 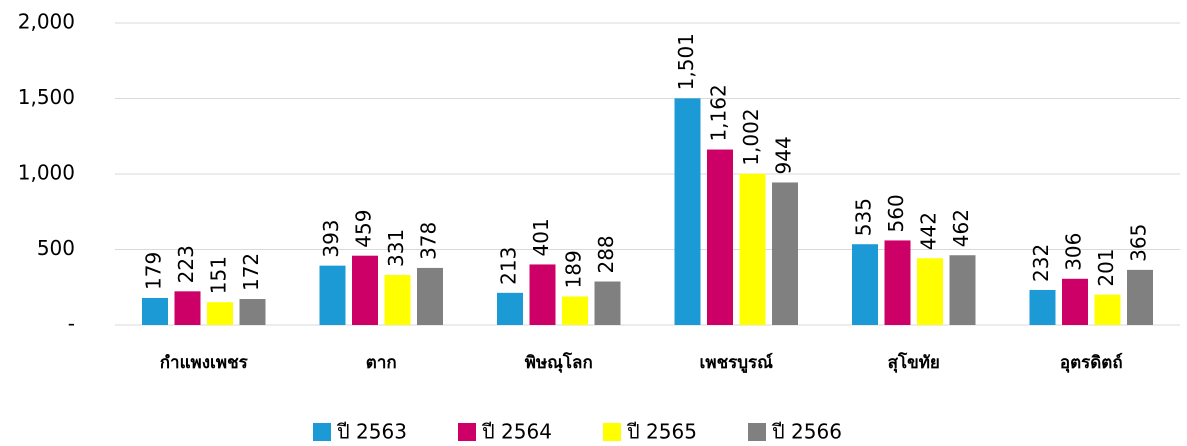 What do you see at coordinates (1139, 243) in the screenshot?
I see `data-label: 365` at bounding box center [1139, 243].